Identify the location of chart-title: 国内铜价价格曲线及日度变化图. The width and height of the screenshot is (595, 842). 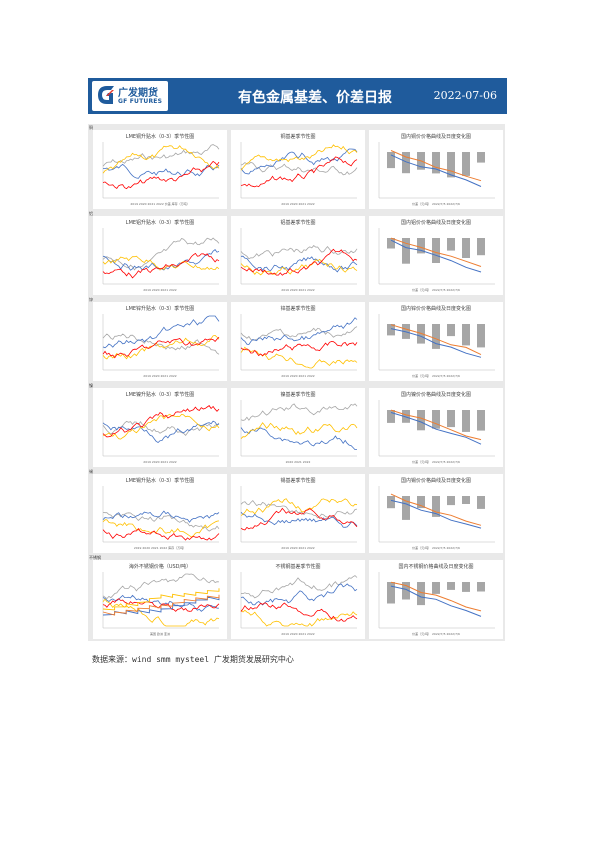
(435, 137).